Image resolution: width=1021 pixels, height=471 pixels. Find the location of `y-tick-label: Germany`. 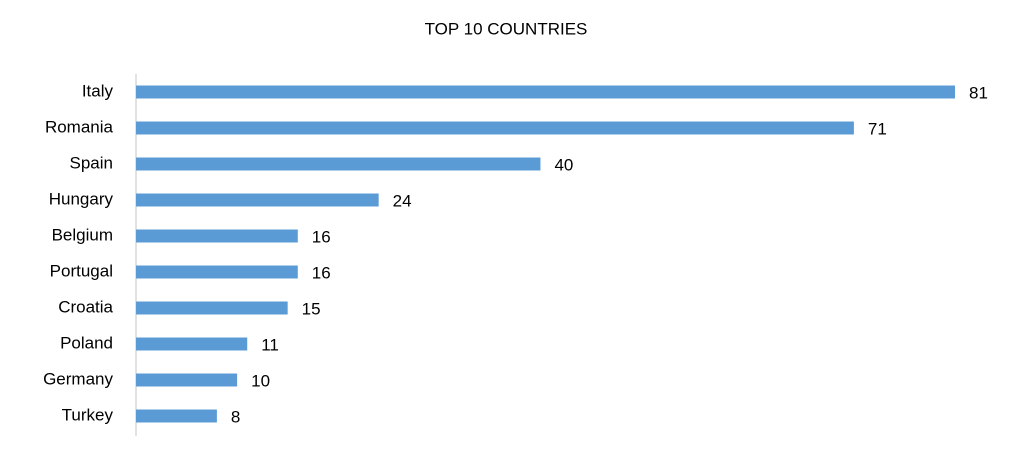

y-tick-label: Germany is located at coordinates (78, 378).